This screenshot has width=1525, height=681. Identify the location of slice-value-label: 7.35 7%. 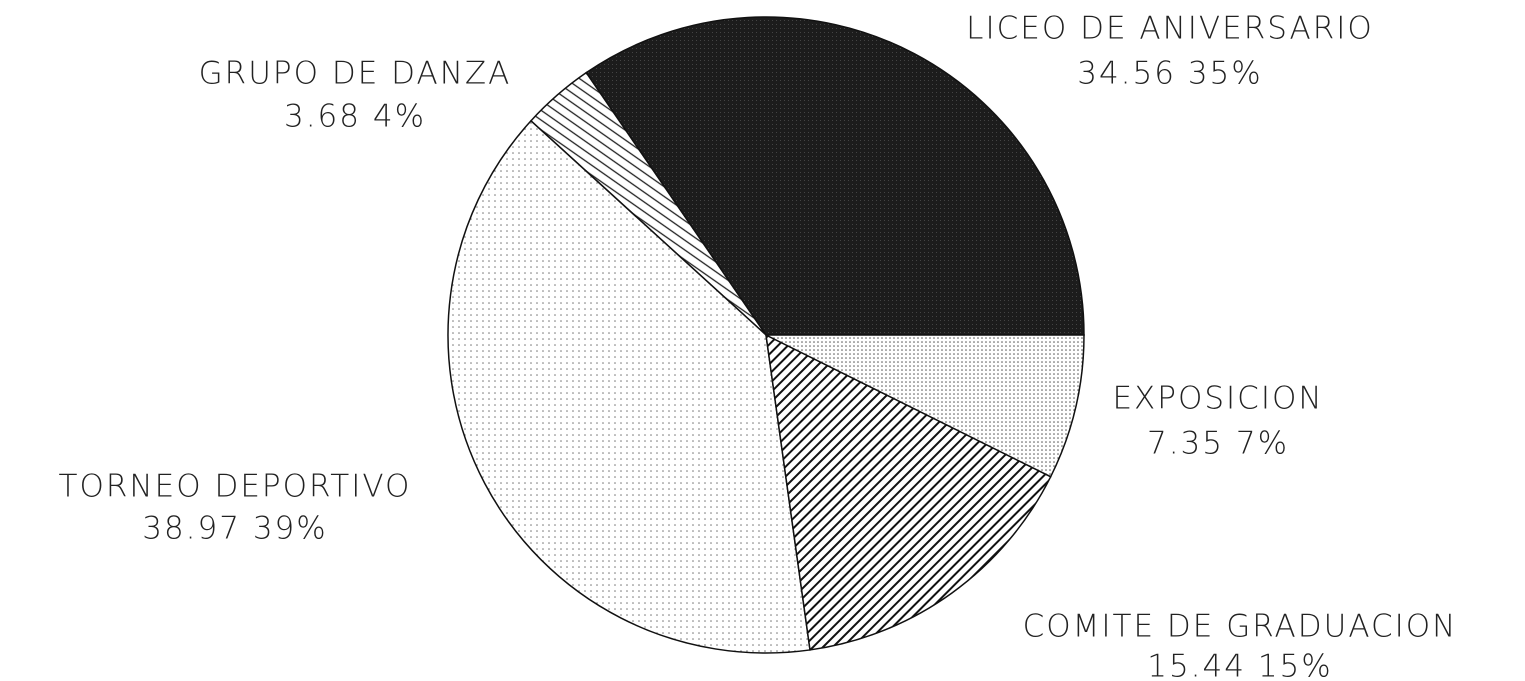
(1218, 444).